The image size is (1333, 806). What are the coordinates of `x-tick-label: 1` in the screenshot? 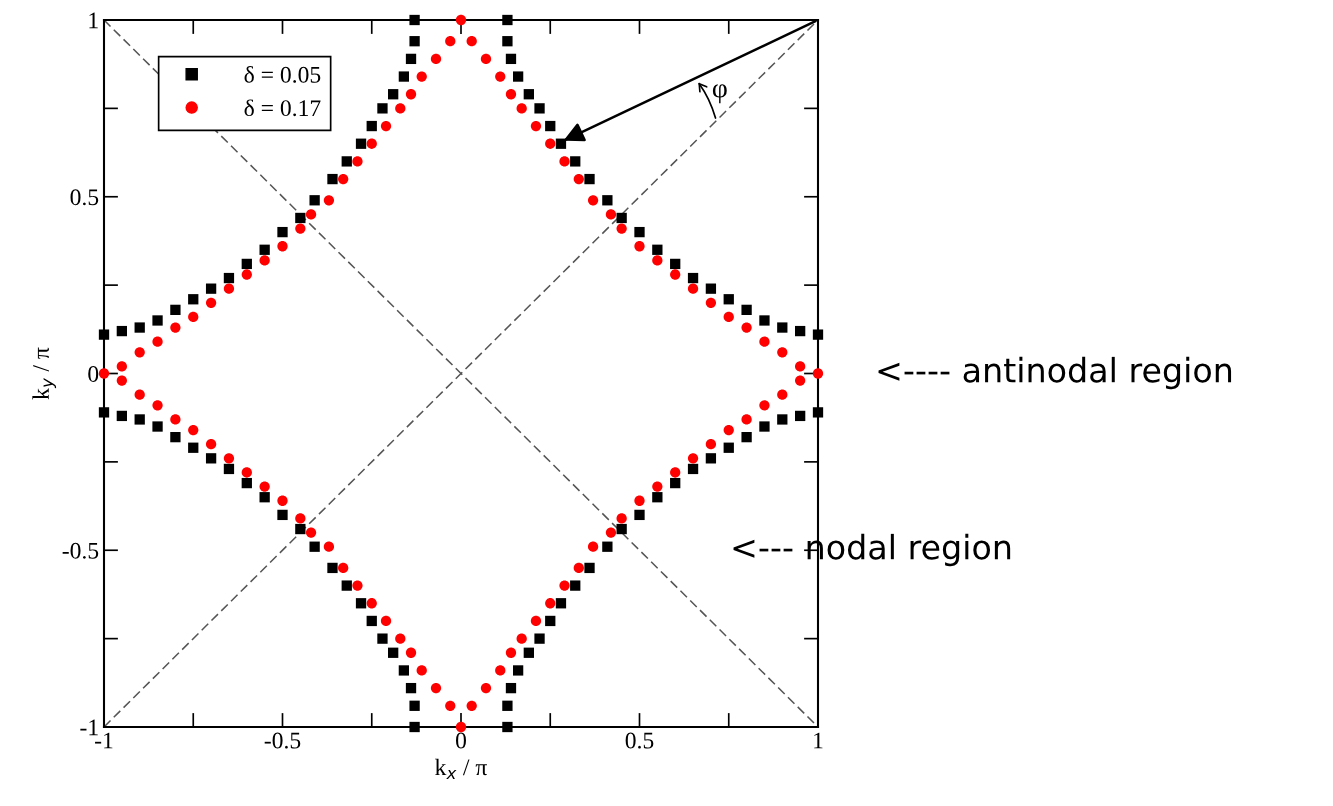 It's located at (818, 740).